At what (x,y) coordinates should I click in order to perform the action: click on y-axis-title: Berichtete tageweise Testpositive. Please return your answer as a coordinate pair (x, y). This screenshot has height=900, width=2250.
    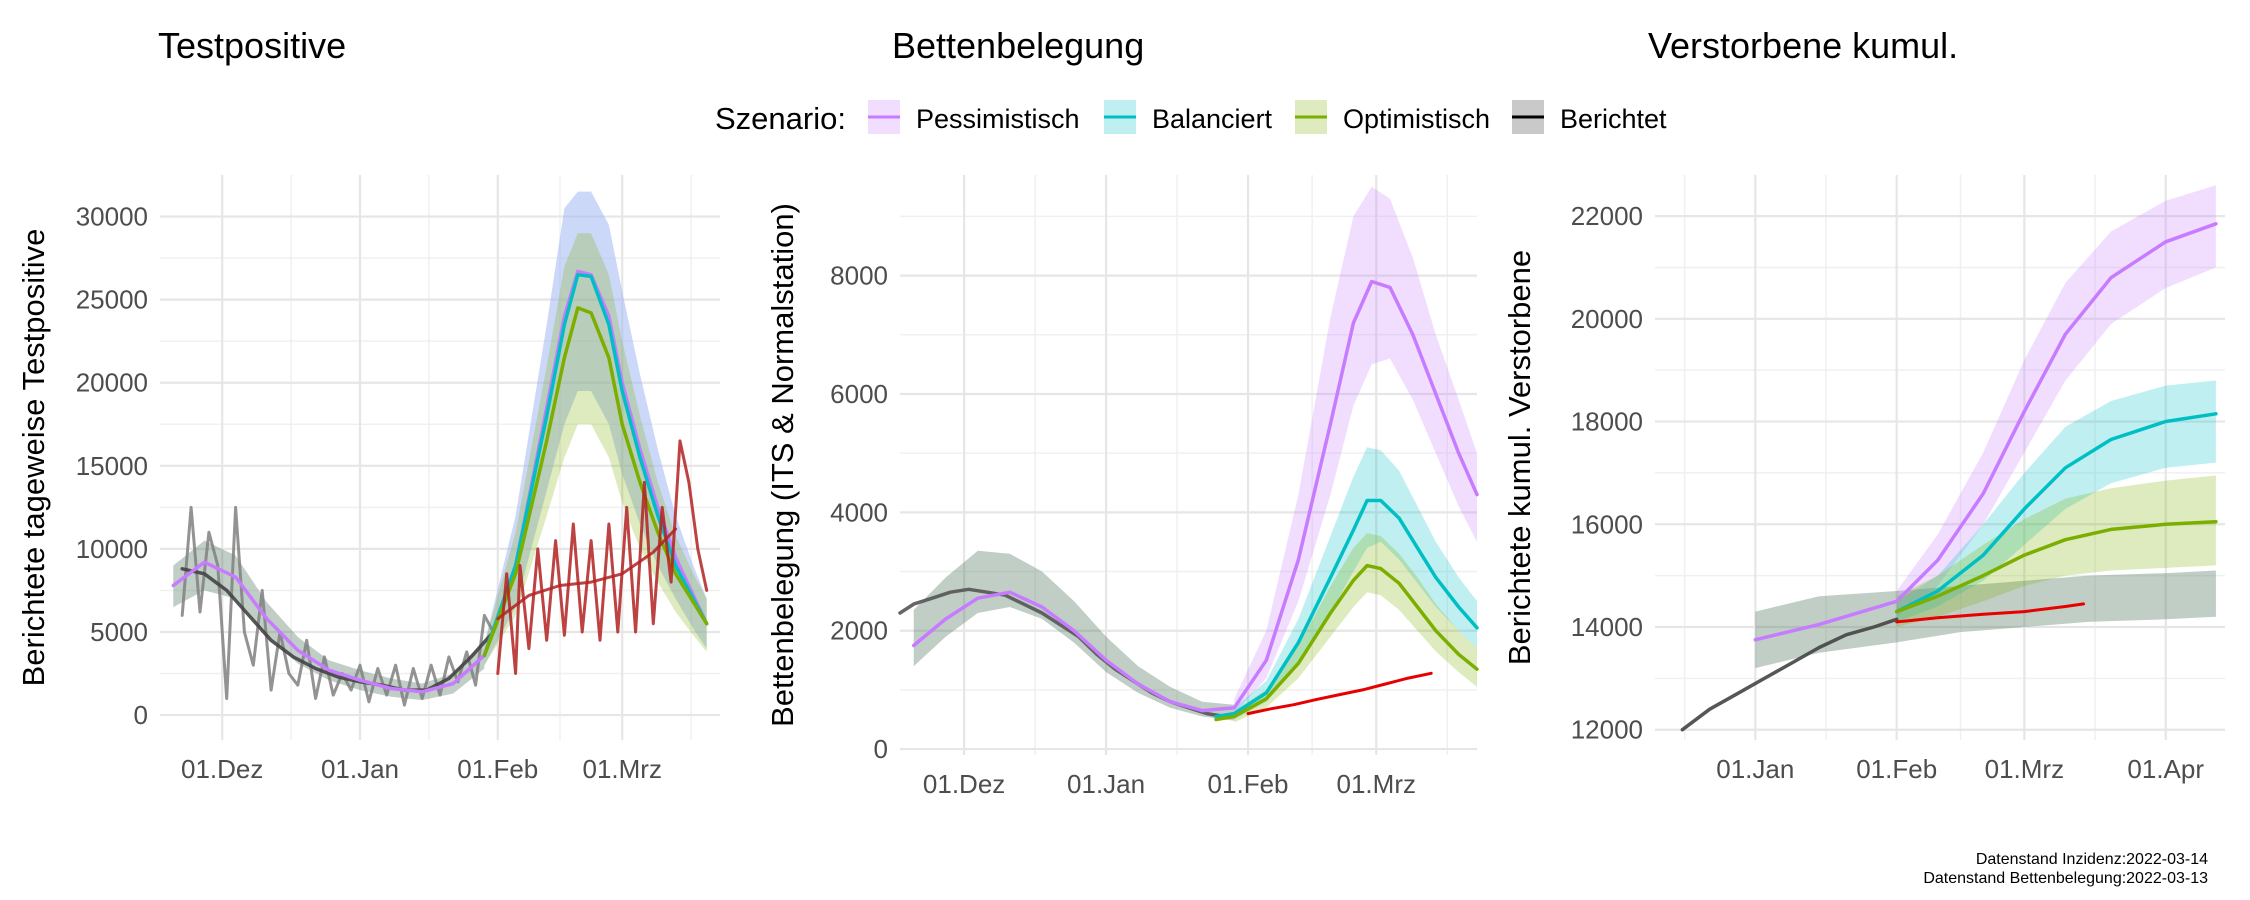
    Looking at the image, I should click on (33, 458).